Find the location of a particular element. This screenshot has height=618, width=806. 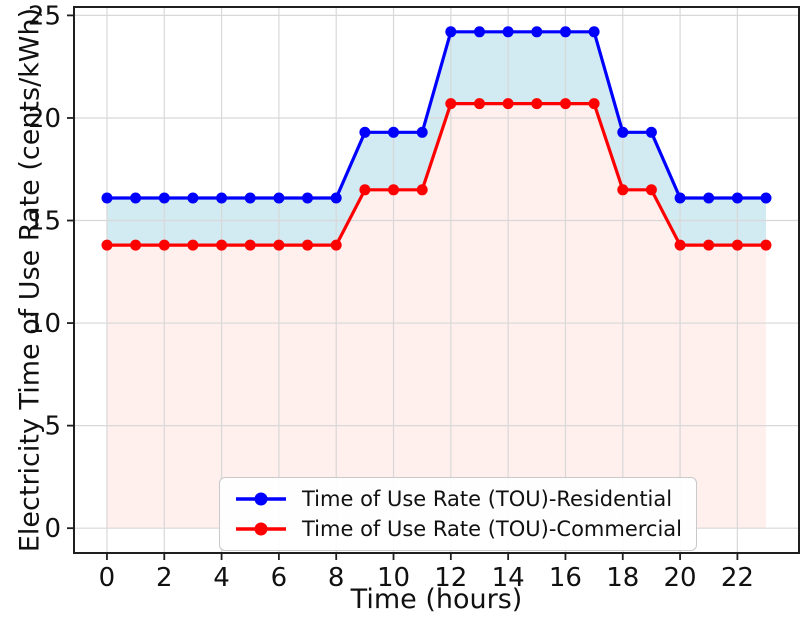

commercial-line-marker-icon is located at coordinates (261, 529).